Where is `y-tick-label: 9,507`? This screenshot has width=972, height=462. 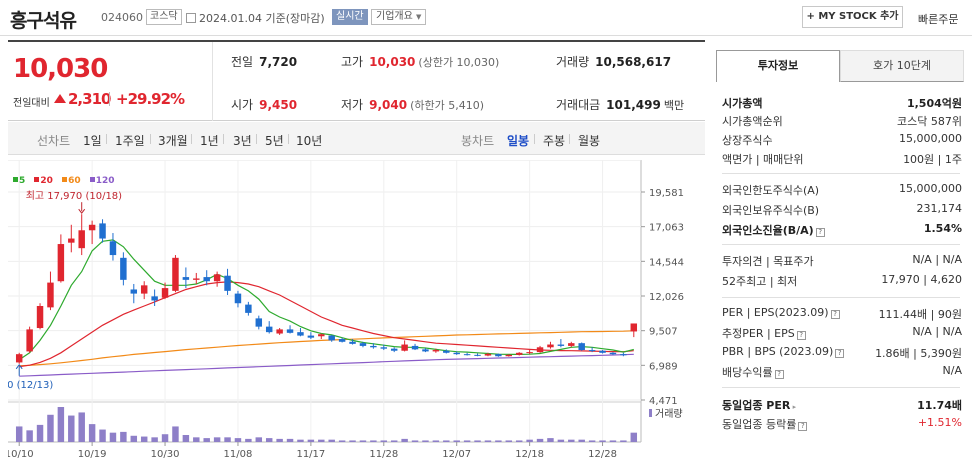 y-tick-label: 9,507 is located at coordinates (663, 332).